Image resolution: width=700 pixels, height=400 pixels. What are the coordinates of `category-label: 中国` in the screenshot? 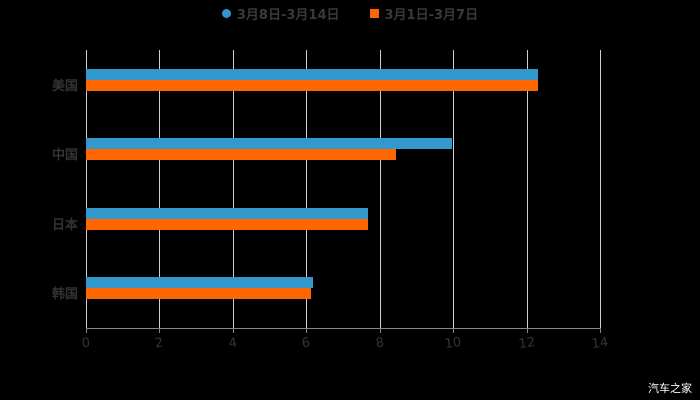 It's located at (64, 156).